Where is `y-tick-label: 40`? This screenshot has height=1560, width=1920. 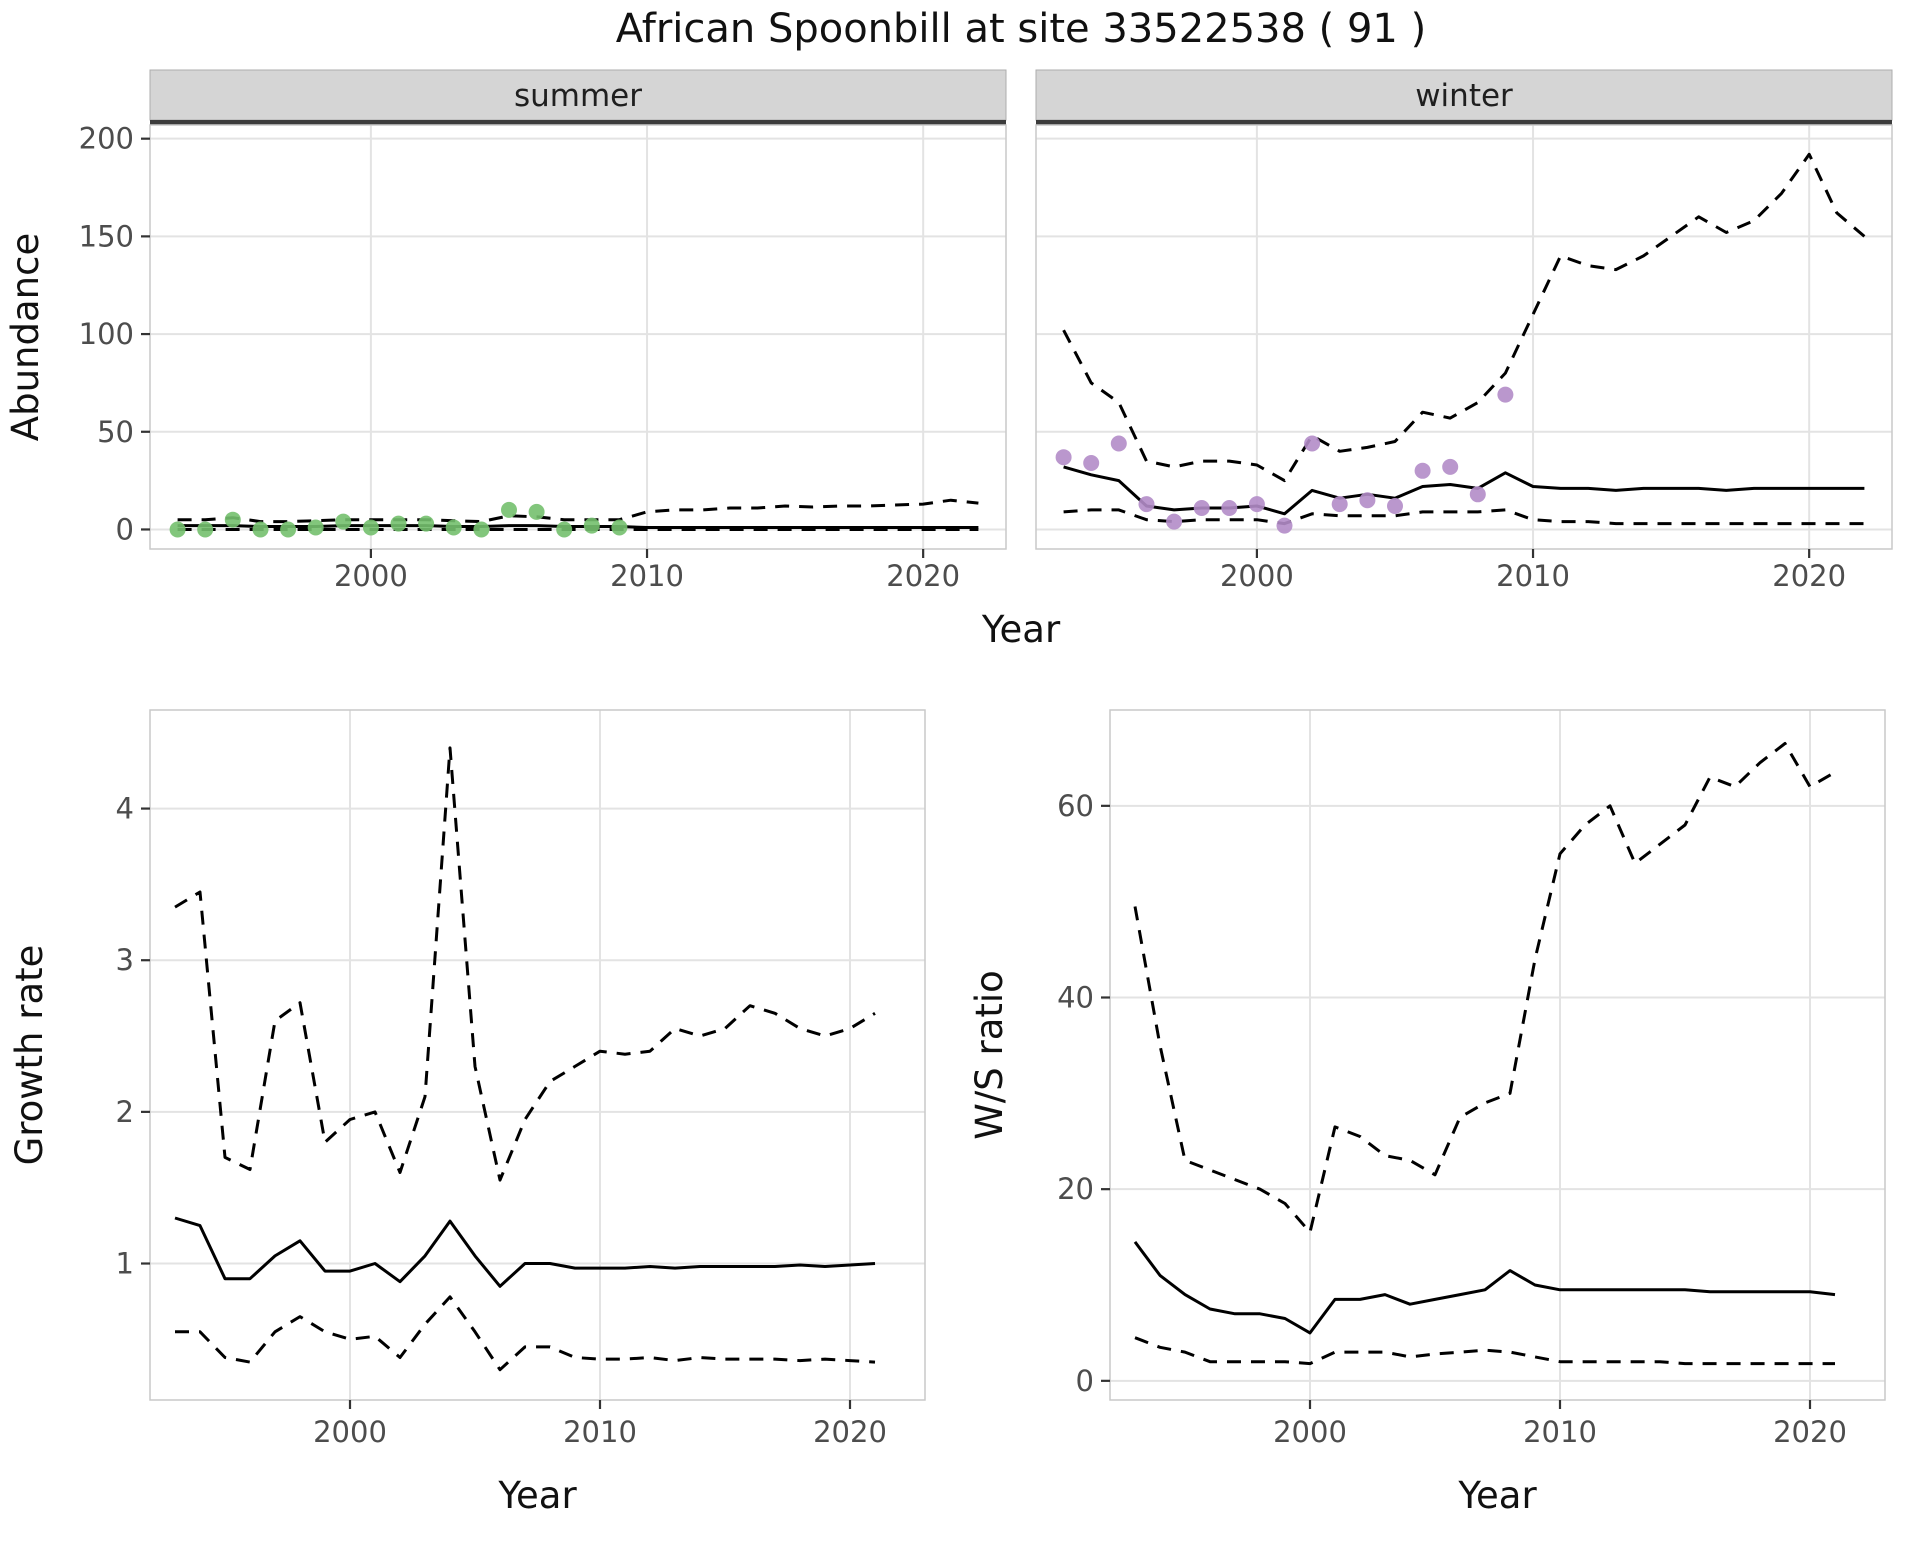 y-tick-label: 40 is located at coordinates (1075, 998).